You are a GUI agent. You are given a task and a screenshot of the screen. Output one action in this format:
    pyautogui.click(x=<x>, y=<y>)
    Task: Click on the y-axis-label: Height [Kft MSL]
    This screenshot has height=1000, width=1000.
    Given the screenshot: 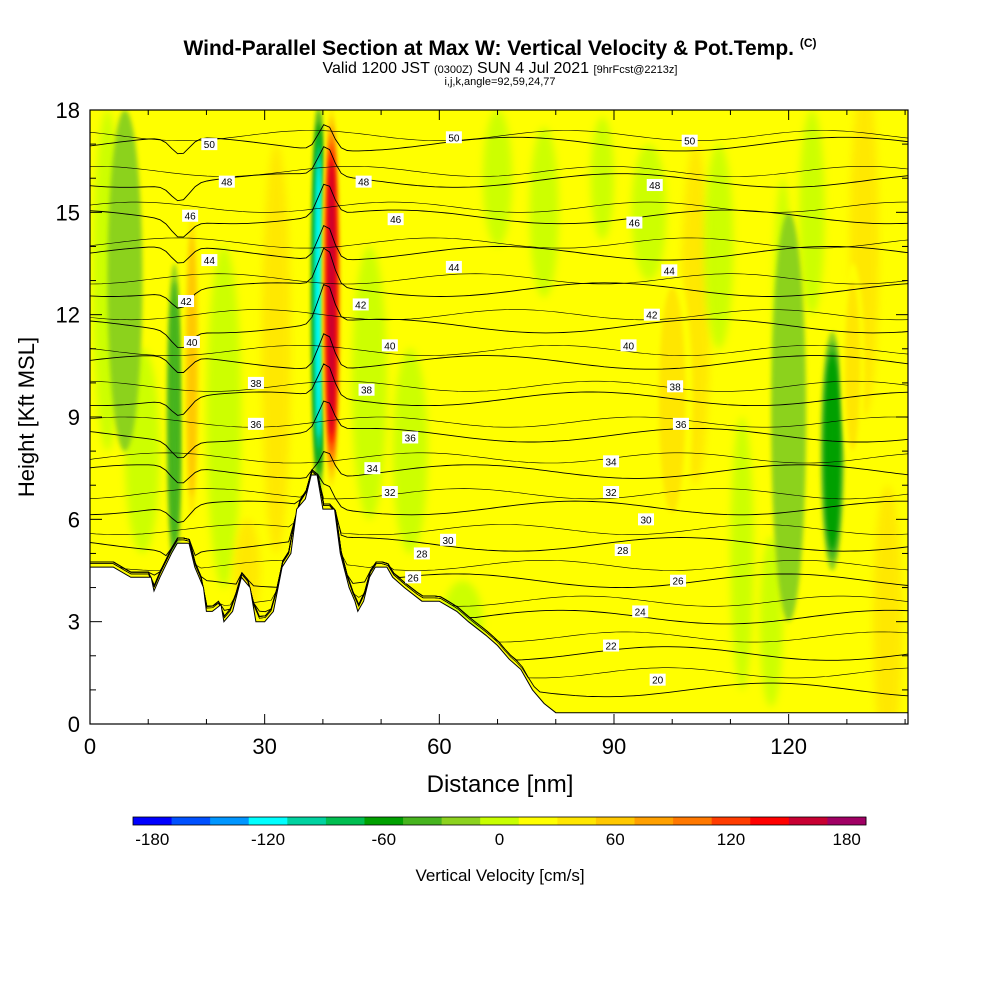 What is the action you would take?
    pyautogui.click(x=26, y=417)
    